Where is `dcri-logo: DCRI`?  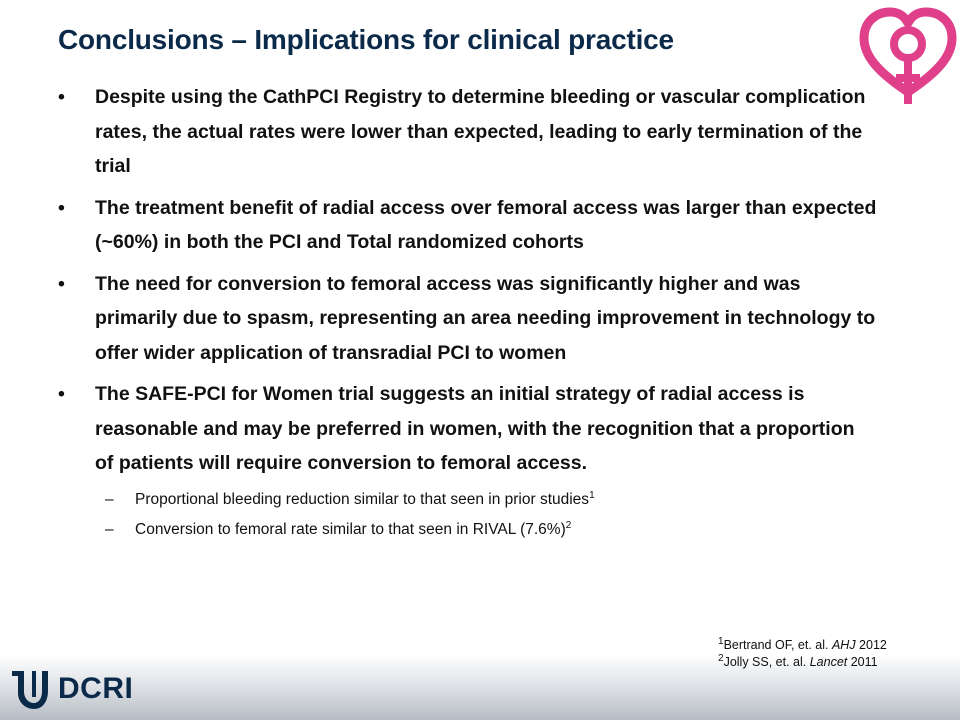 dcri-logo: DCRI is located at coordinates (72, 689).